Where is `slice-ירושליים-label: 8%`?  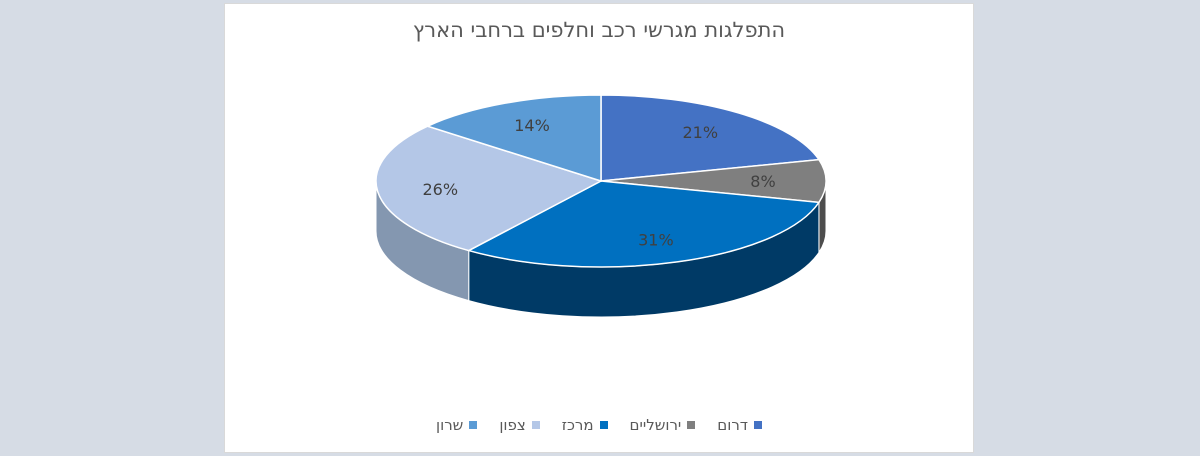 slice-ירושליים-label: 8% is located at coordinates (762, 181).